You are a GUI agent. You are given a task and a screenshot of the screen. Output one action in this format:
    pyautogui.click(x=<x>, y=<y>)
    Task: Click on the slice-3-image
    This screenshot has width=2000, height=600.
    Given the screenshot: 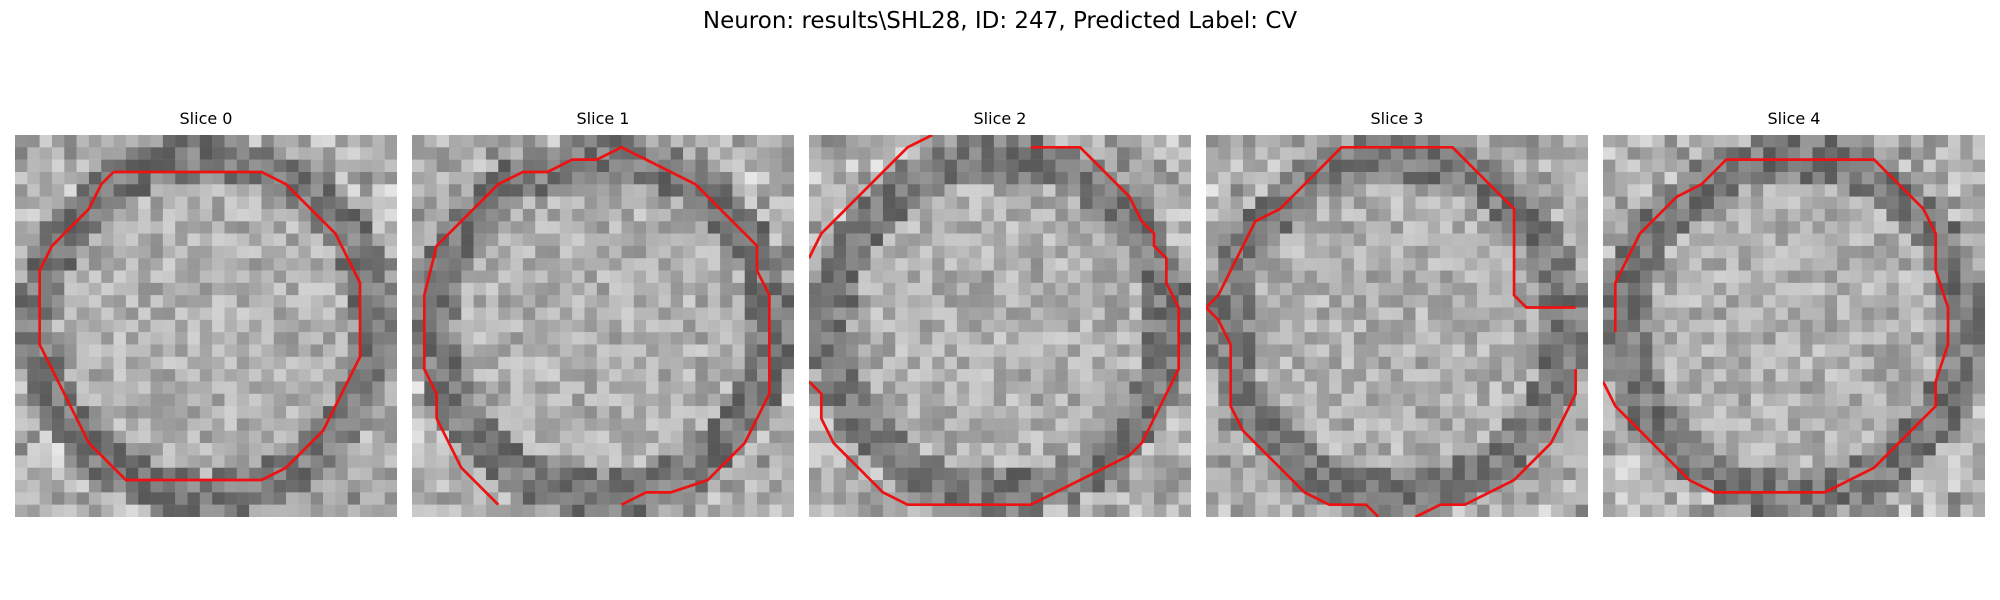 What is the action you would take?
    pyautogui.click(x=1397, y=326)
    